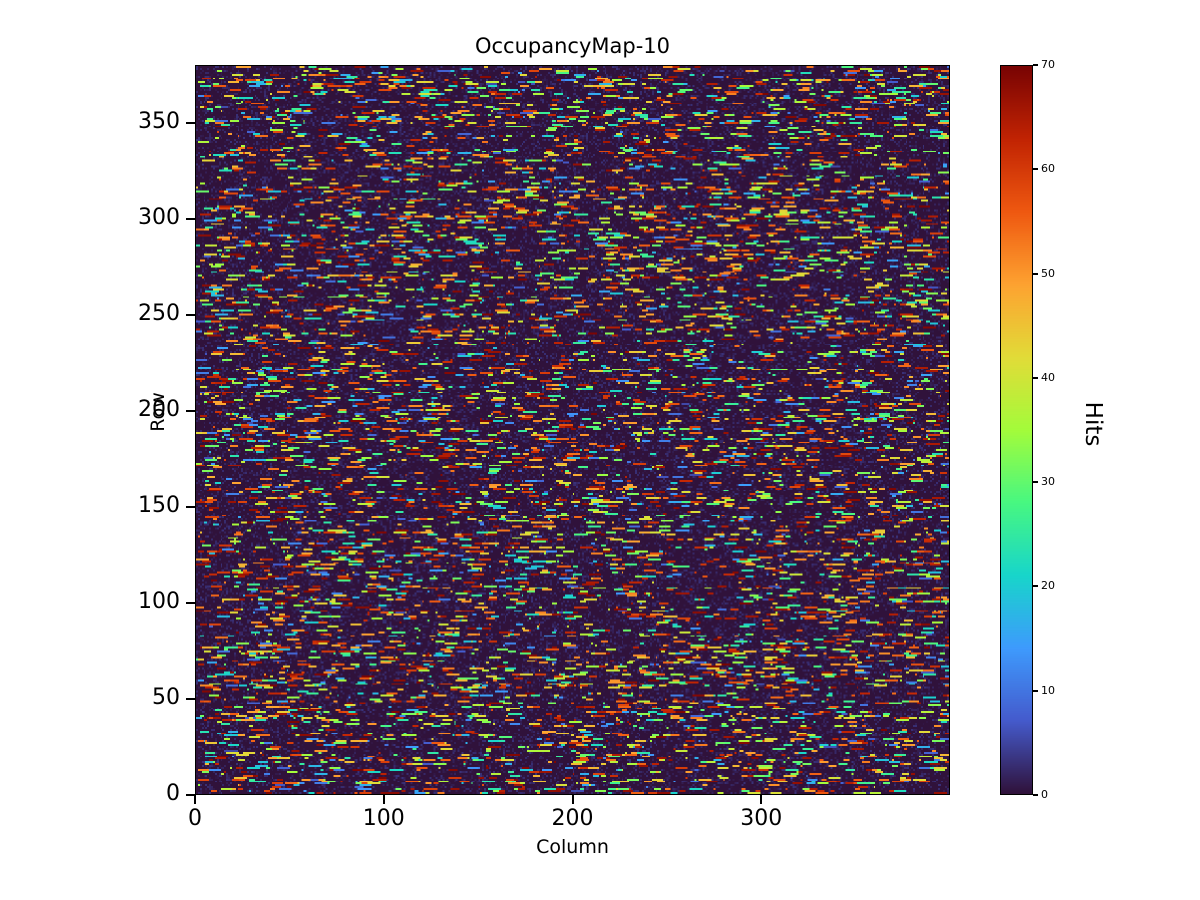 The width and height of the screenshot is (1200, 900). What do you see at coordinates (173, 793) in the screenshot?
I see `y-tick-label: 0` at bounding box center [173, 793].